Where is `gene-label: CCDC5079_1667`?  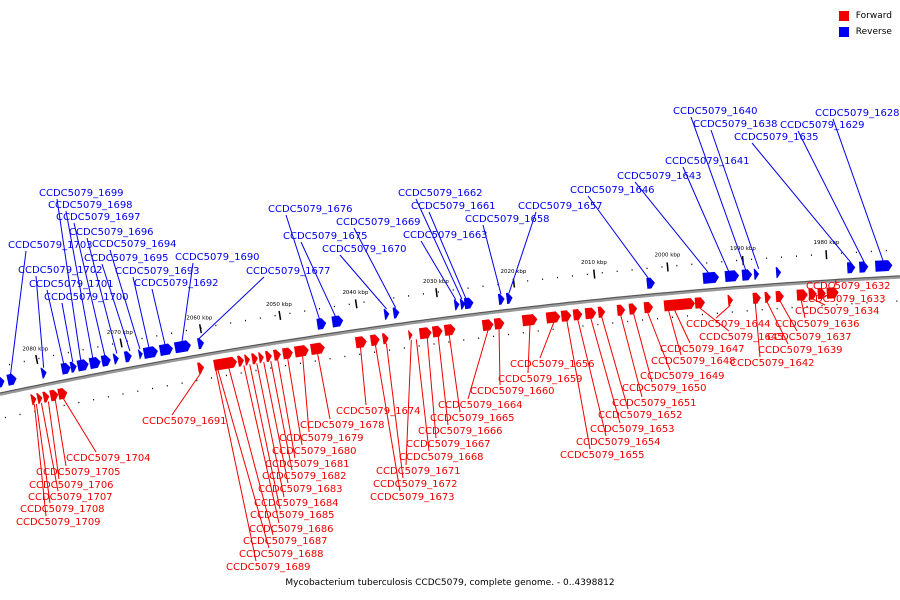
gene-label: CCDC5079_1667 is located at coordinates (448, 444).